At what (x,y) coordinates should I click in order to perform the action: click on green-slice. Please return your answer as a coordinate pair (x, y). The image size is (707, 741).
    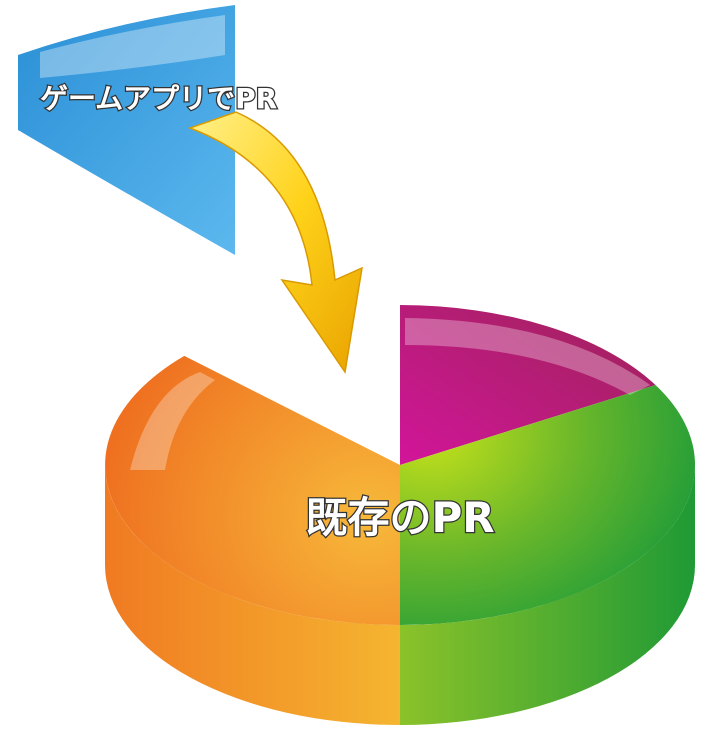
    Looking at the image, I should click on (548, 505).